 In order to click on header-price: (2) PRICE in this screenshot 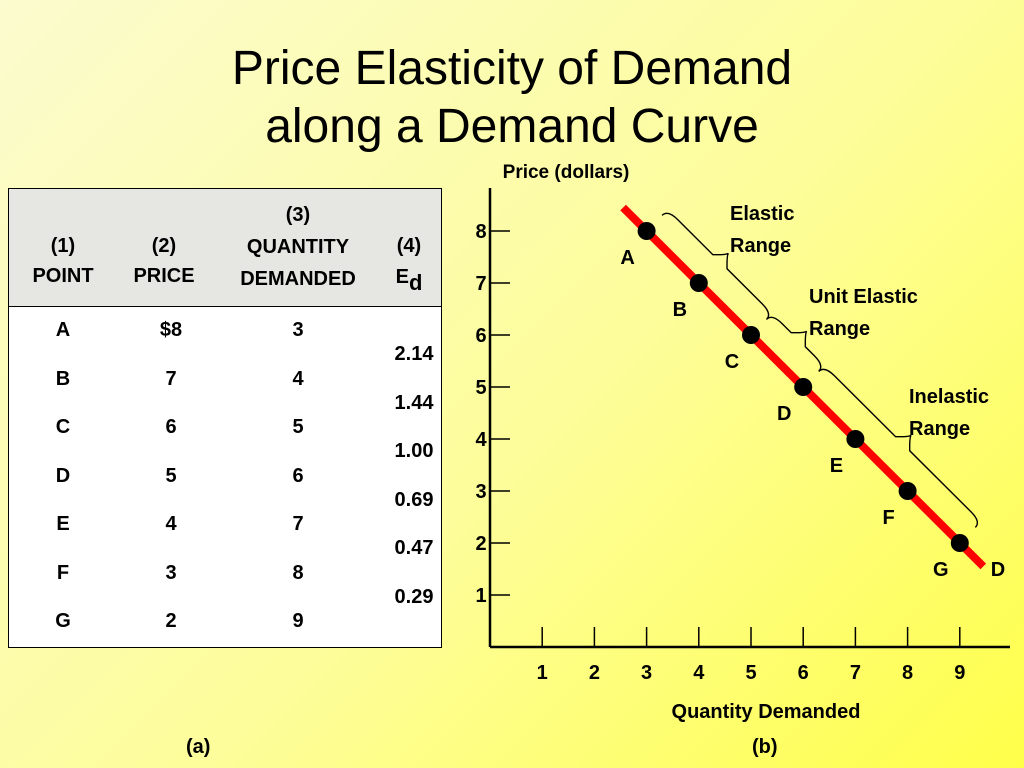, I will do `click(163, 261)`.